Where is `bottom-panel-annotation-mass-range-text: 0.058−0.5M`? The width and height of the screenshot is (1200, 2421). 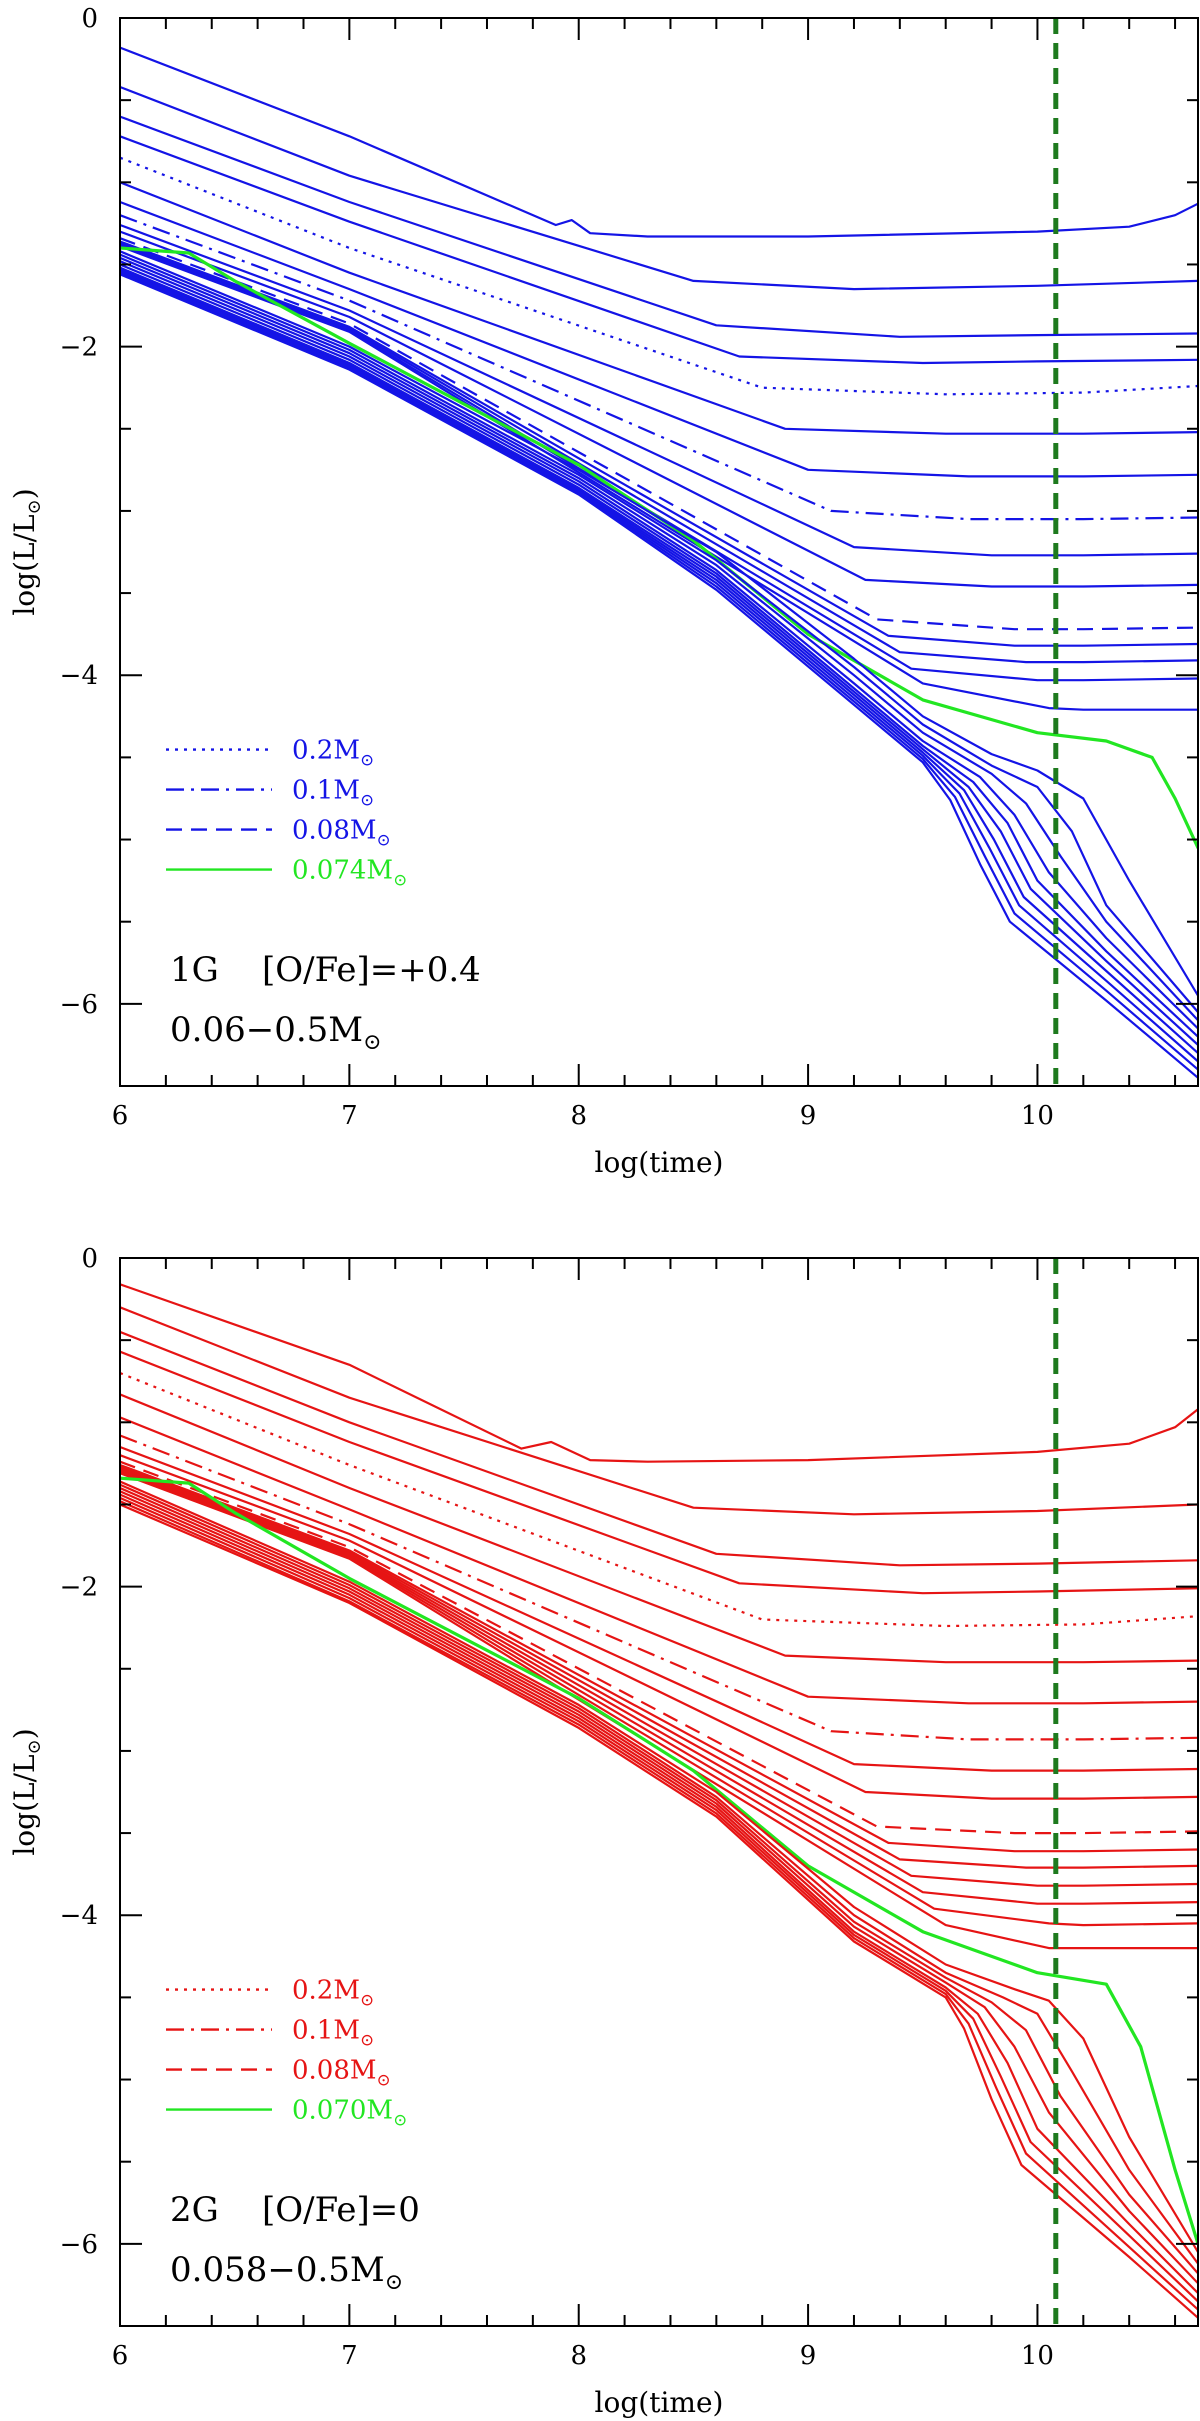
bottom-panel-annotation-mass-range-text: 0.058−0.5M is located at coordinates (277, 2270).